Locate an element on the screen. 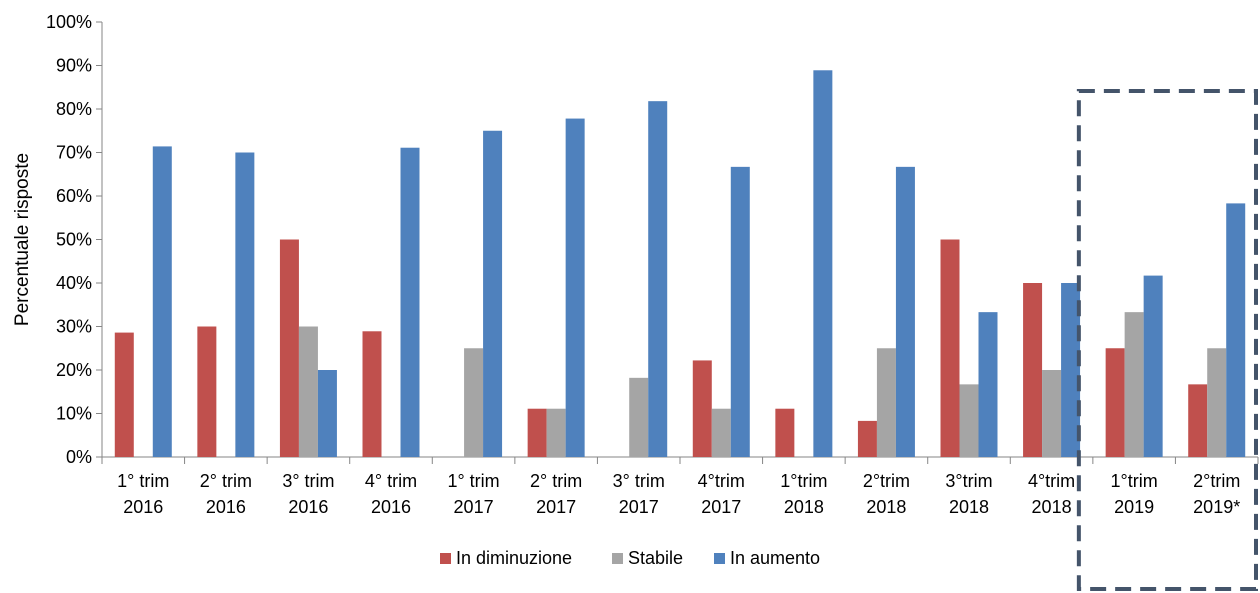 The width and height of the screenshot is (1260, 593). x-category-label-line1: 3°trim is located at coordinates (968, 481).